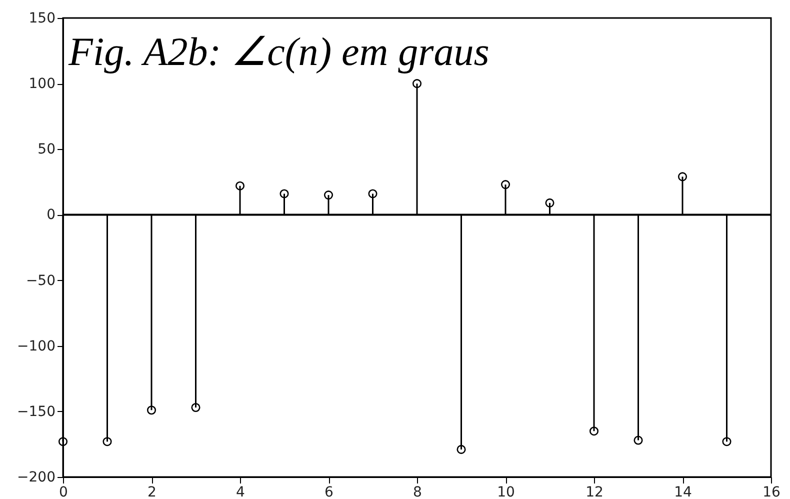 This screenshot has height=499, width=790. What do you see at coordinates (329, 491) in the screenshot?
I see `x-tick-label: 6` at bounding box center [329, 491].